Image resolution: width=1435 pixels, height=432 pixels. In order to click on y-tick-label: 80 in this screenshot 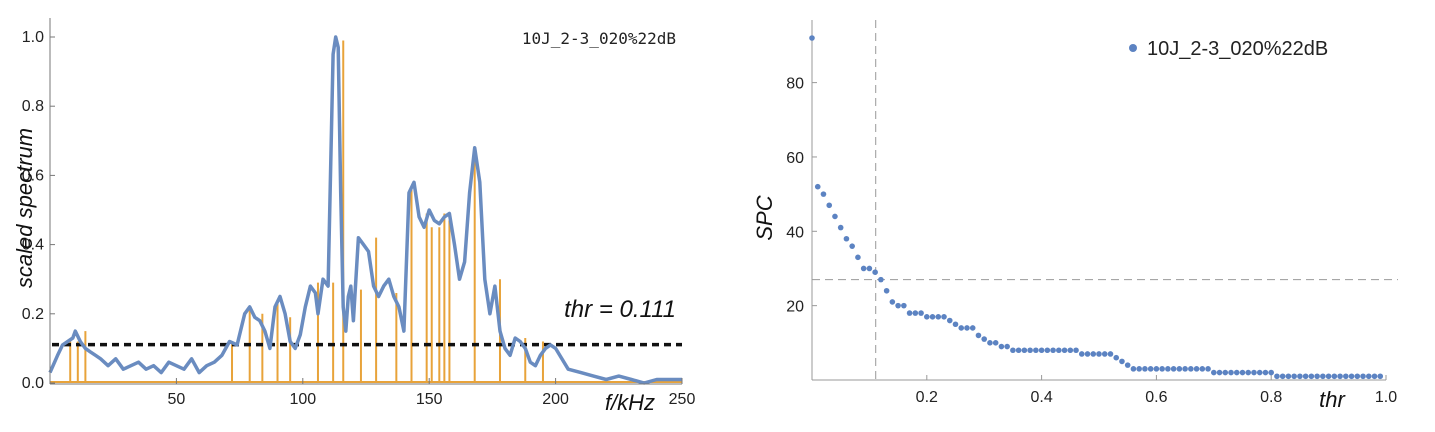, I will do `click(795, 84)`.